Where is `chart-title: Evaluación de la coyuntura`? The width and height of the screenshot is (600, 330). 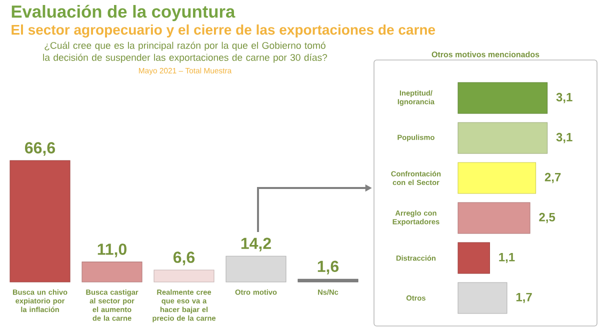 chart-title: Evaluación de la coyuntura is located at coordinates (124, 13).